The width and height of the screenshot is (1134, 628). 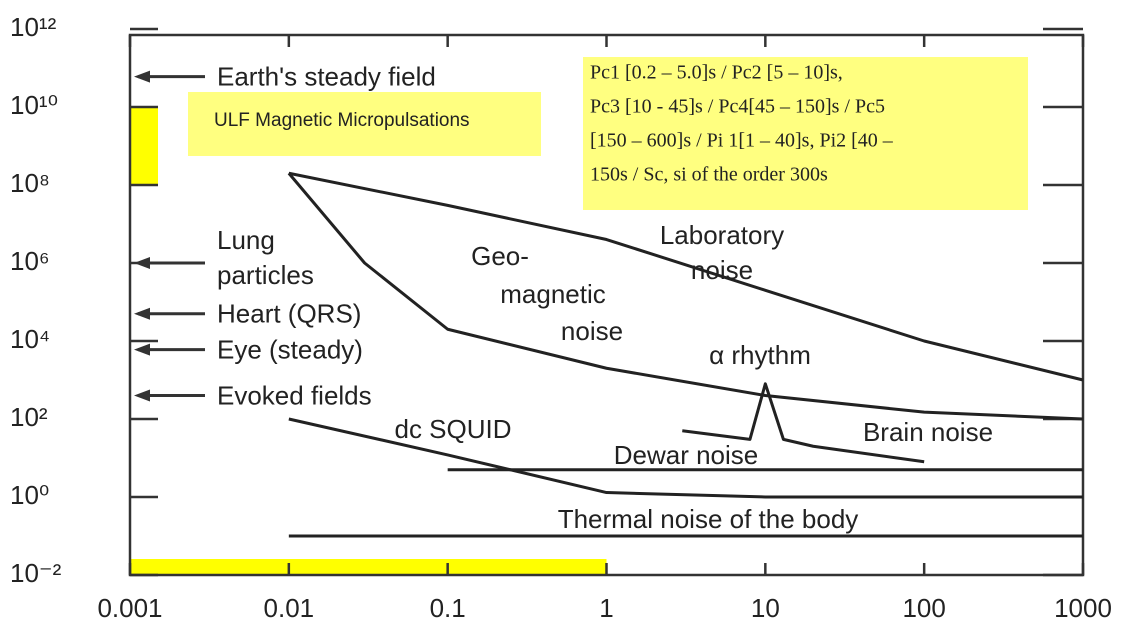 I want to click on curve-label: Brain noise, so click(x=928, y=432).